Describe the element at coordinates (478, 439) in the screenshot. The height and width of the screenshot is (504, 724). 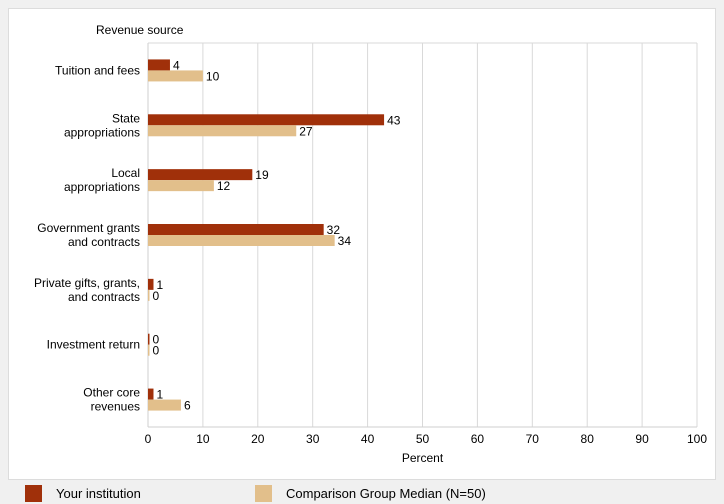
I see `x-tick-label-60: 60` at that location.